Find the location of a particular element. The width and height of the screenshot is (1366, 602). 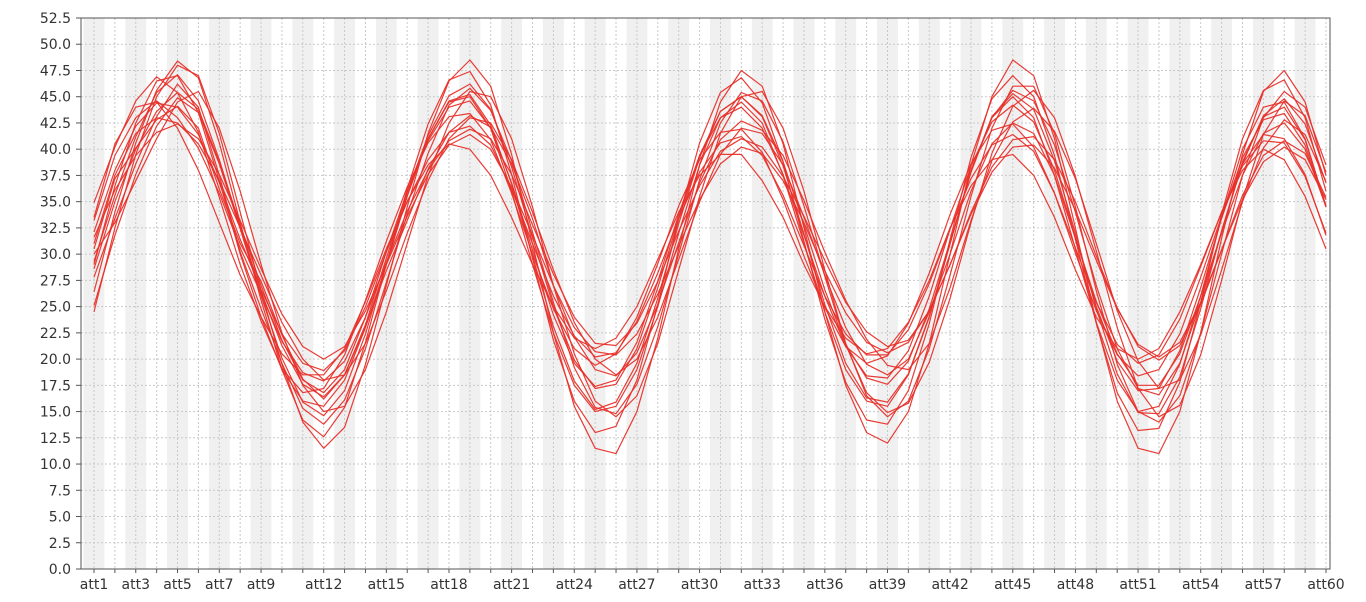

x-tick-label: att48 is located at coordinates (1075, 585).